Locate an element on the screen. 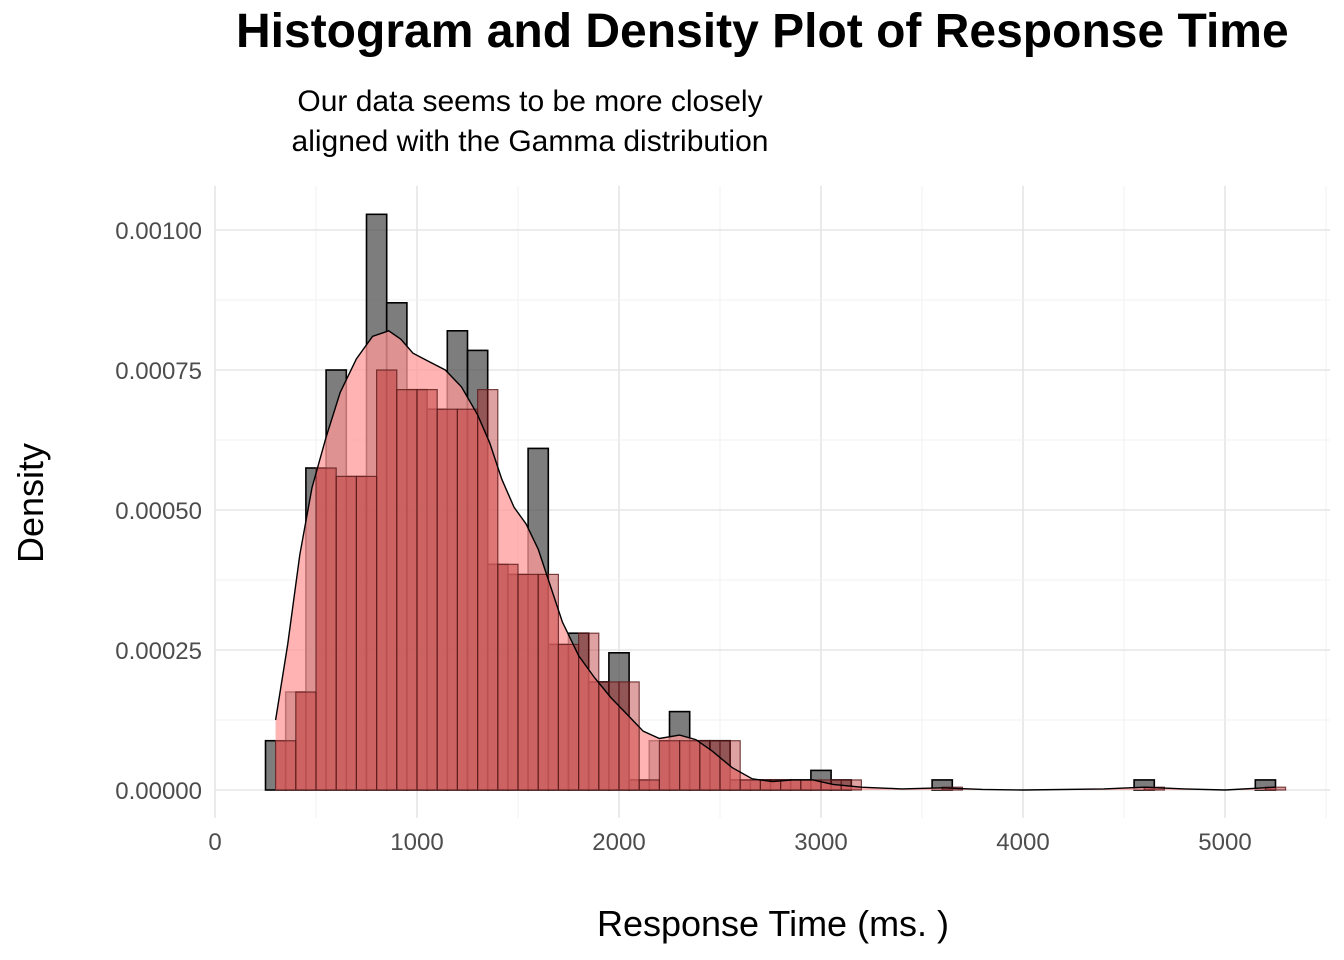  y-axis-label: Density is located at coordinates (30, 503).